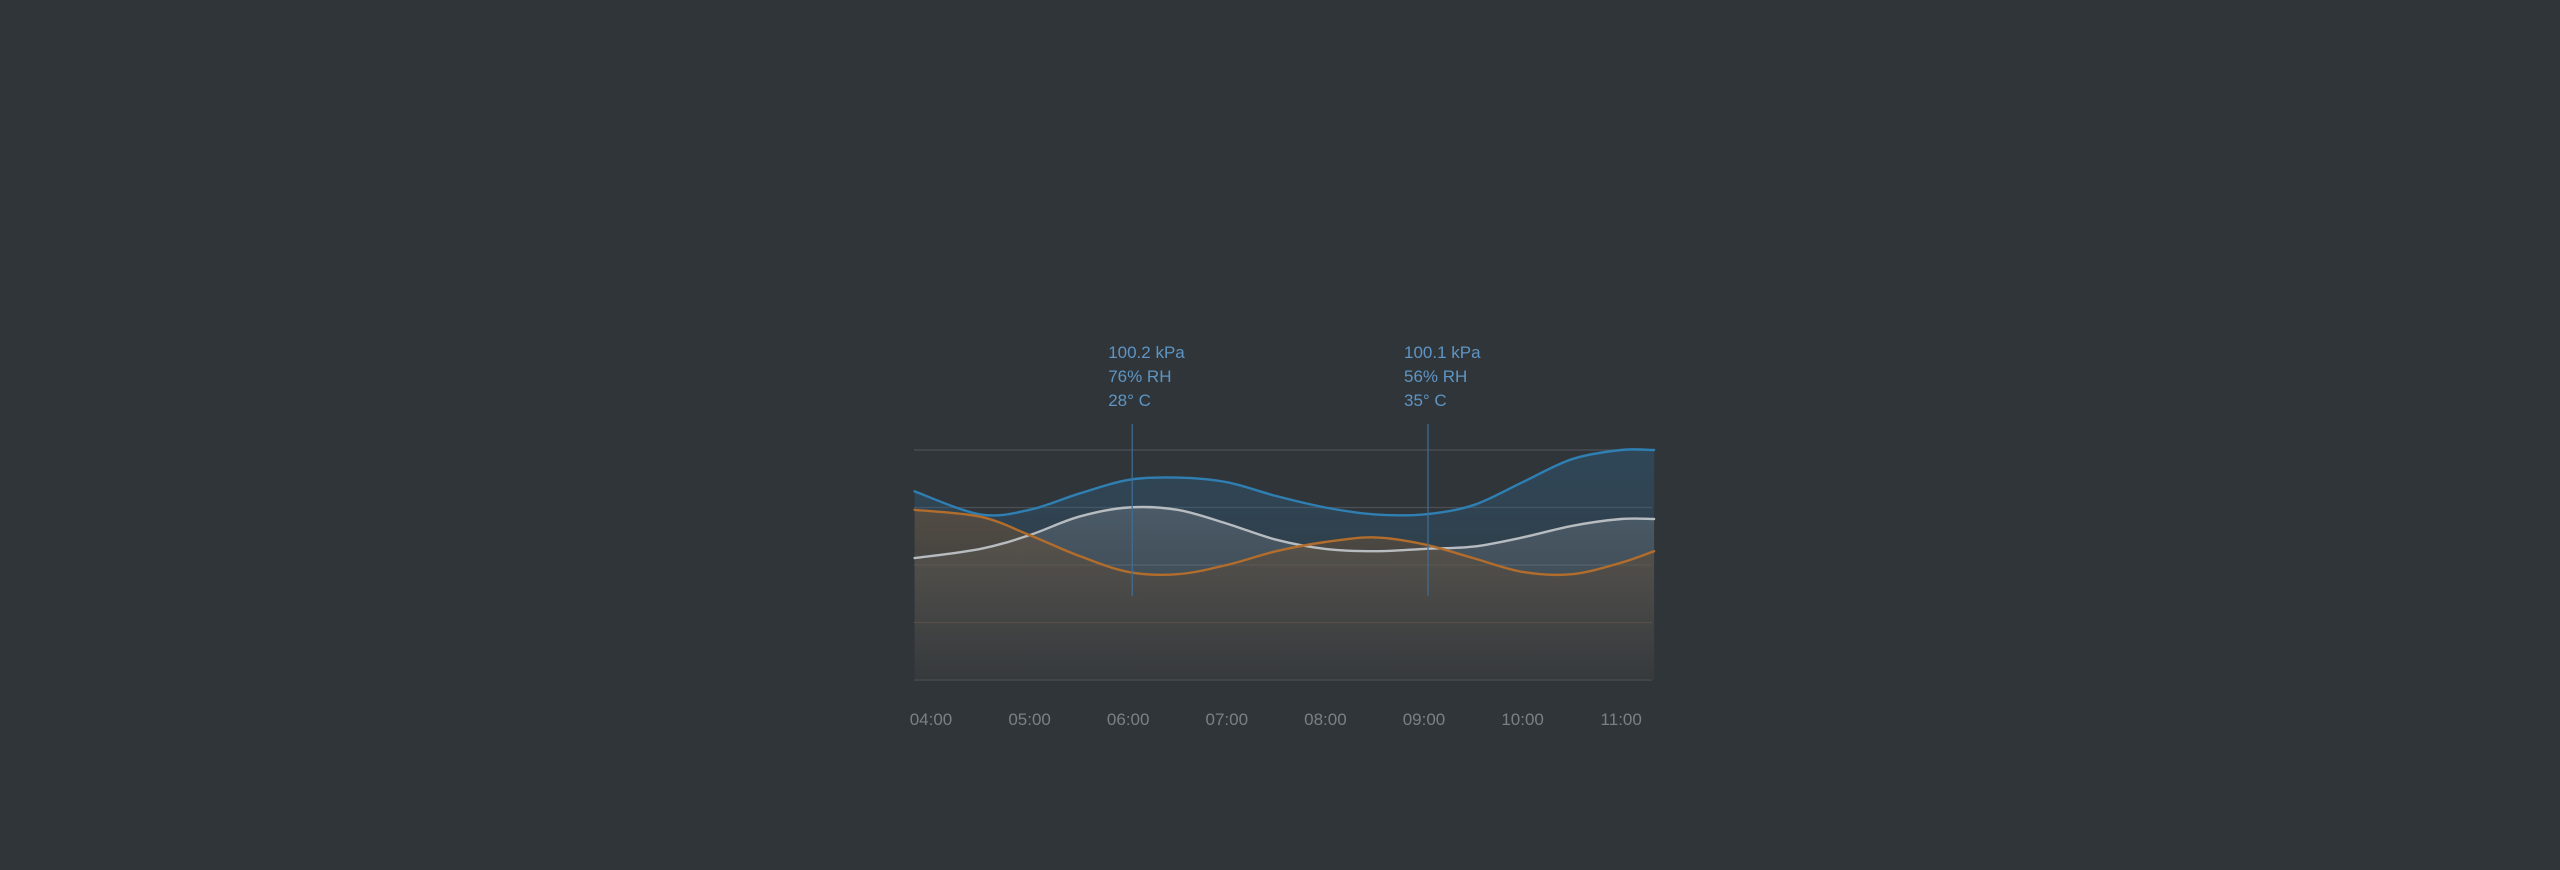 The image size is (2560, 870). What do you see at coordinates (1129, 400) in the screenshot?
I see `annotation-label: 28° C` at bounding box center [1129, 400].